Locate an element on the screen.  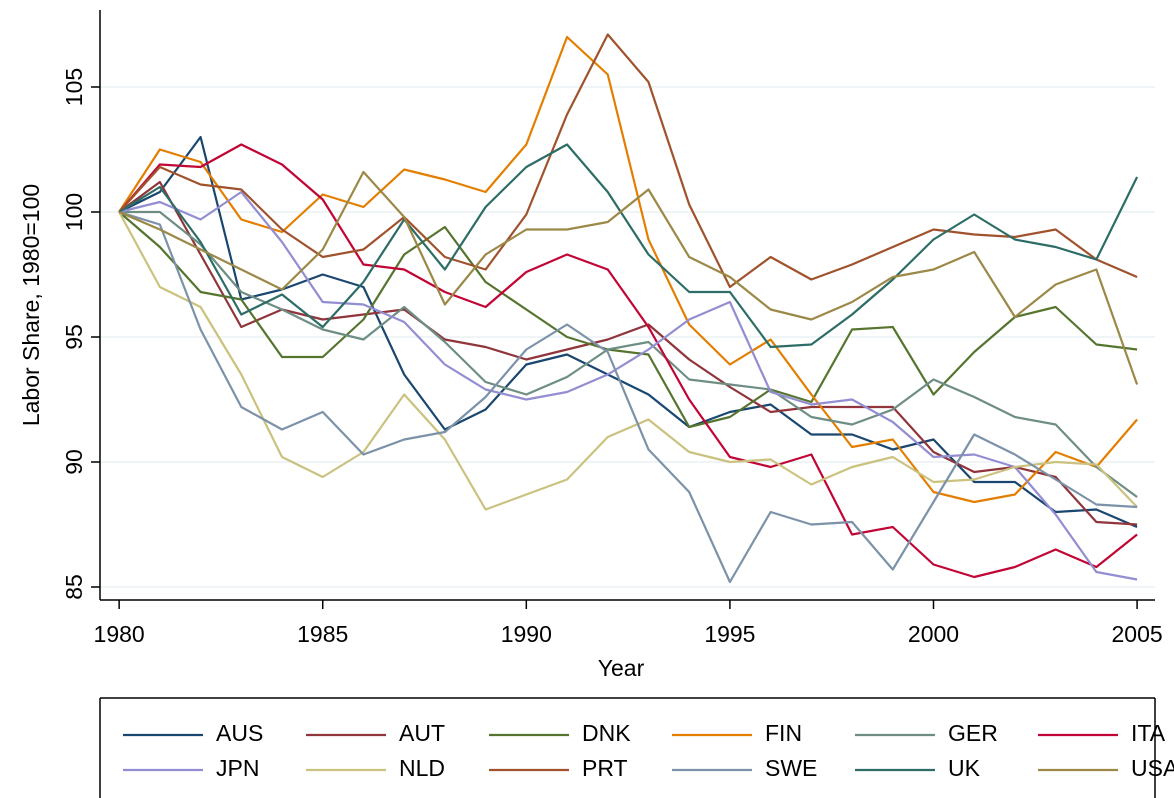
legend-label: UK is located at coordinates (964, 768).